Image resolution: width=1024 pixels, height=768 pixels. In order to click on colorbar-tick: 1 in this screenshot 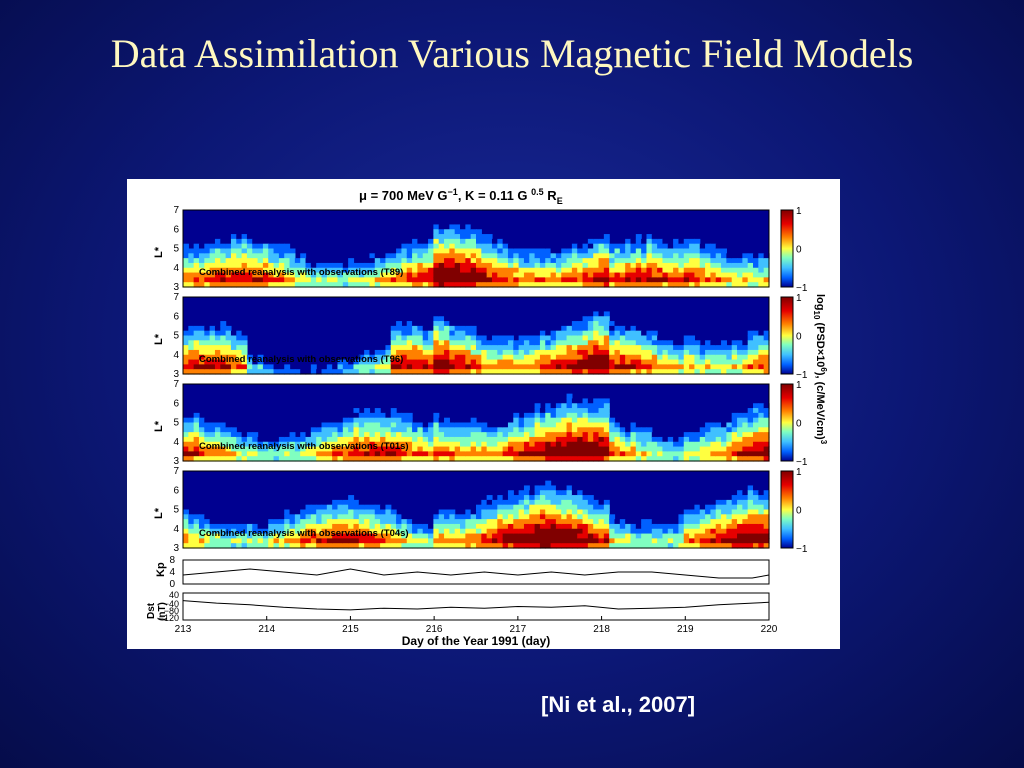, I will do `click(799, 298)`.